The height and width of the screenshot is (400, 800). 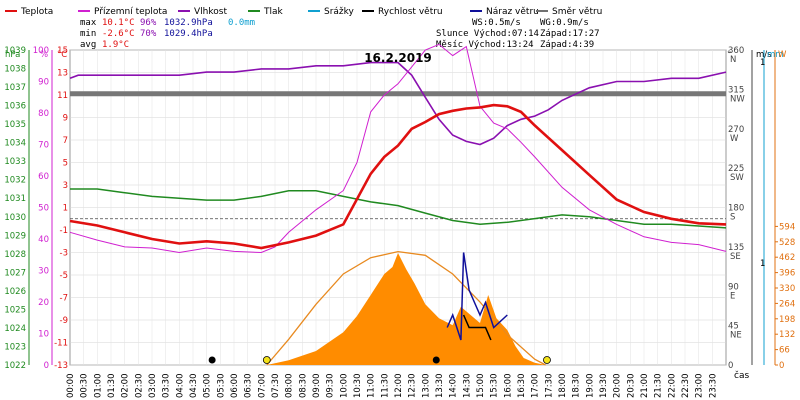 What do you see at coordinates (88, 23) in the screenshot?
I see `stat-max-label: max` at bounding box center [88, 23].